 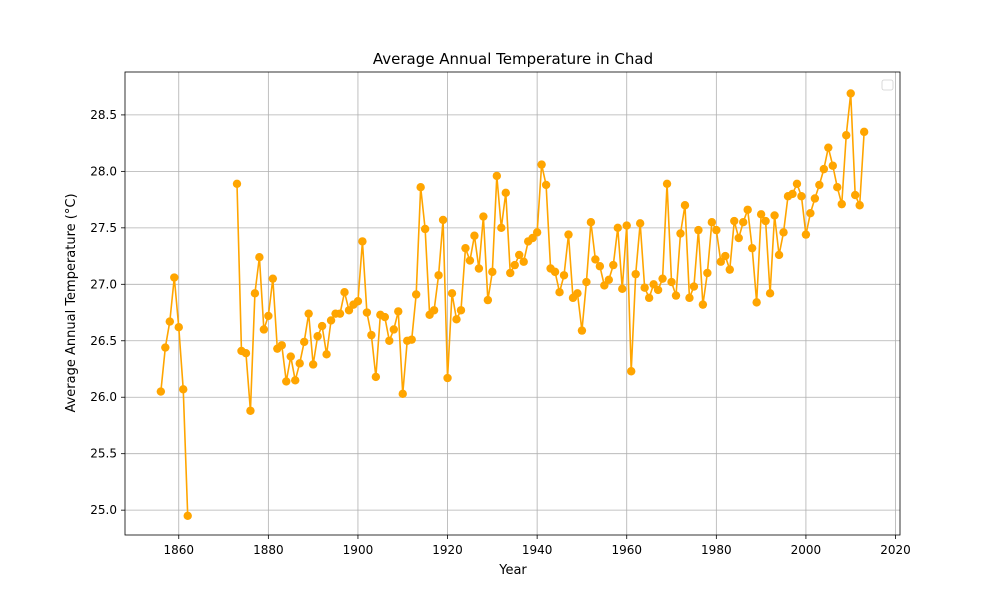 I want to click on y-axis-label: Average Annual Temperature (°C), so click(x=71, y=302).